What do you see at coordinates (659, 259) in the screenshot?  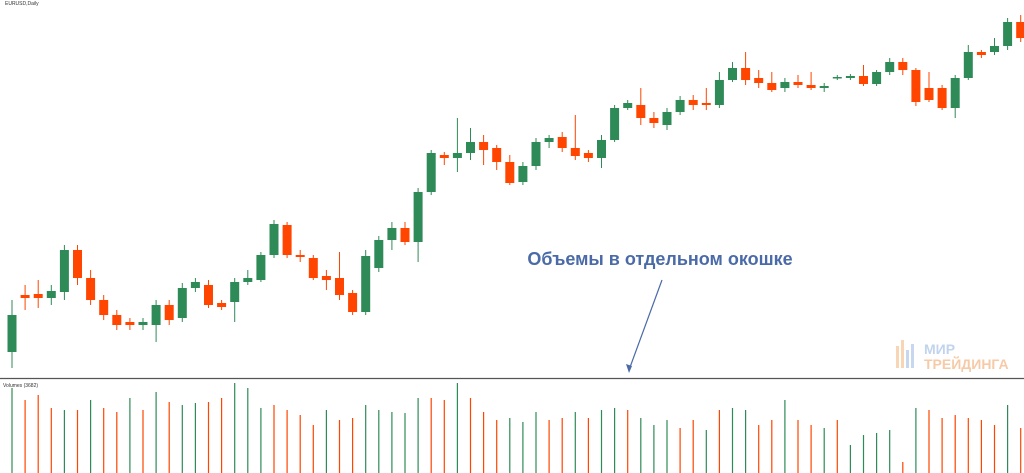 I see `annotation: Объемы в отдельном окошке` at bounding box center [659, 259].